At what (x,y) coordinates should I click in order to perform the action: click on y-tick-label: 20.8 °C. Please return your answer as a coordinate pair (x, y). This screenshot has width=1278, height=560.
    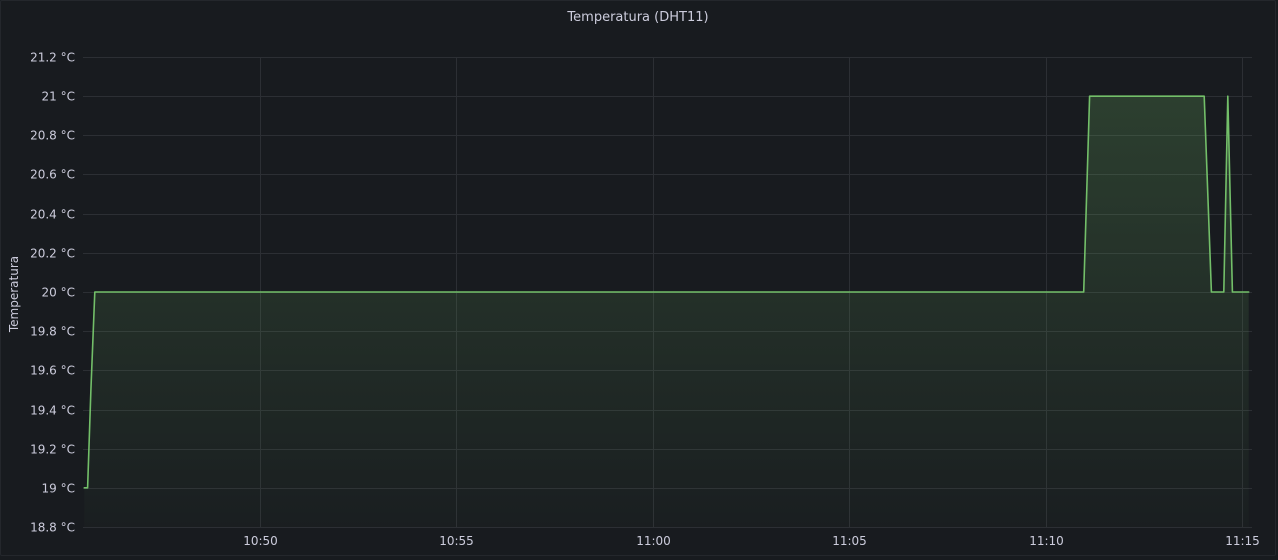
    Looking at the image, I should click on (52, 136).